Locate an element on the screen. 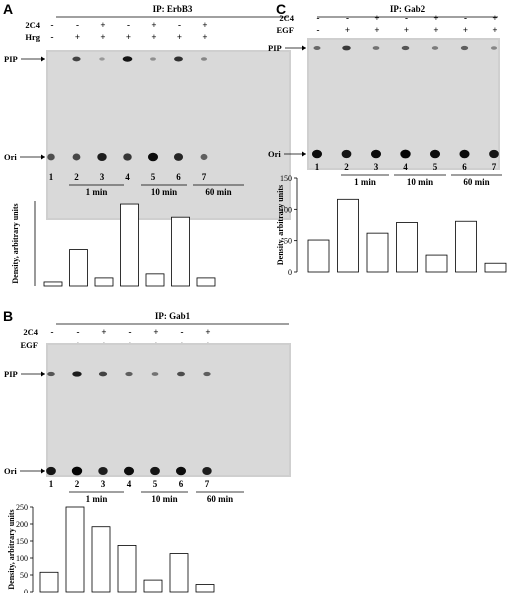  y-tick-label: 100 is located at coordinates (286, 209).